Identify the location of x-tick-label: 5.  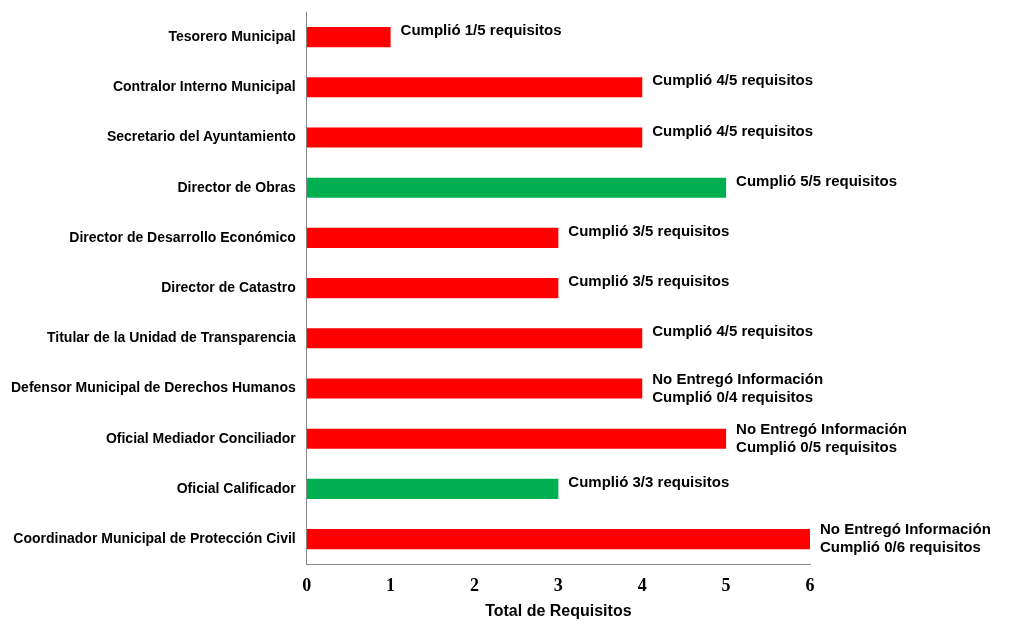
(726, 584).